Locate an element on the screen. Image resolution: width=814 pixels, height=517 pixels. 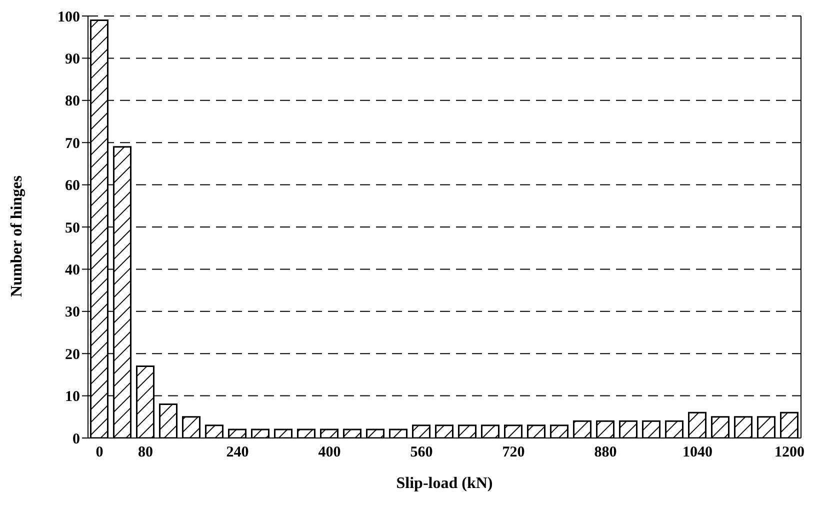
y-tick-label: 0 is located at coordinates (76, 439).